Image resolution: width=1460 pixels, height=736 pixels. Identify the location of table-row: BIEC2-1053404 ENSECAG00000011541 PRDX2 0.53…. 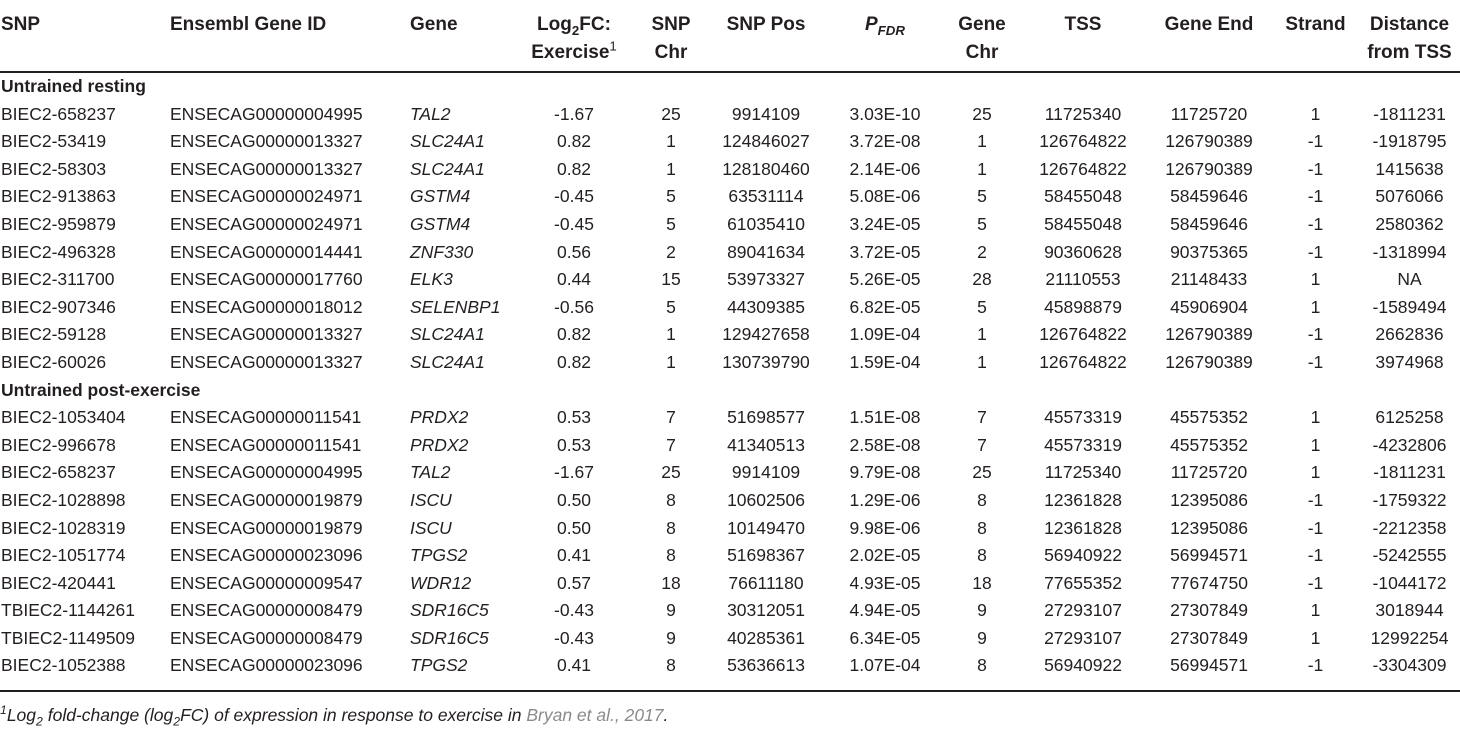
(730, 418).